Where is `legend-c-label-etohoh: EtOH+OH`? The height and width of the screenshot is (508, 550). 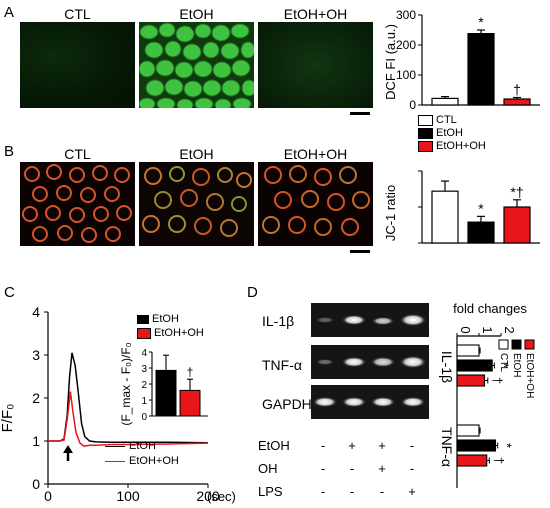 legend-c-label-etohoh: EtOH+OH is located at coordinates (179, 333).